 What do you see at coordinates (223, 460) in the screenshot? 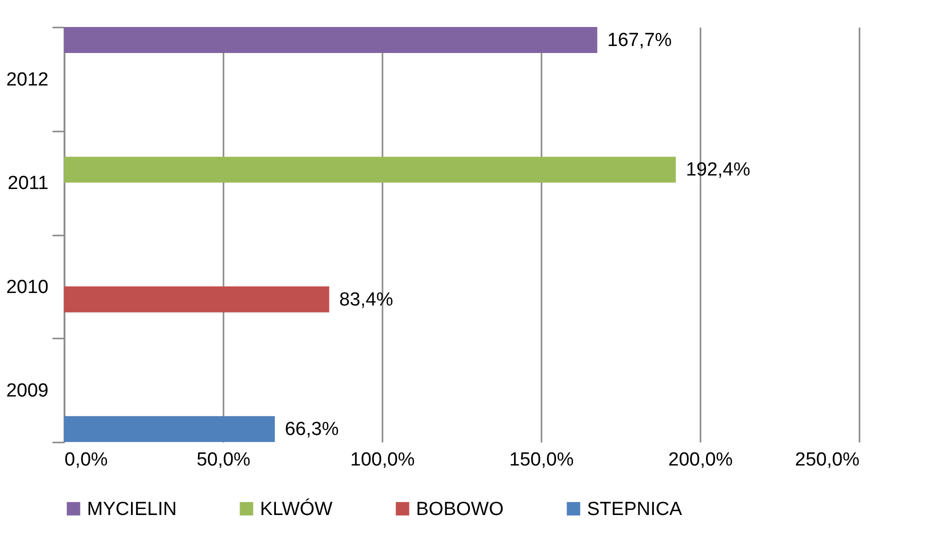
I see `x-tick-label: 50,0%` at bounding box center [223, 460].